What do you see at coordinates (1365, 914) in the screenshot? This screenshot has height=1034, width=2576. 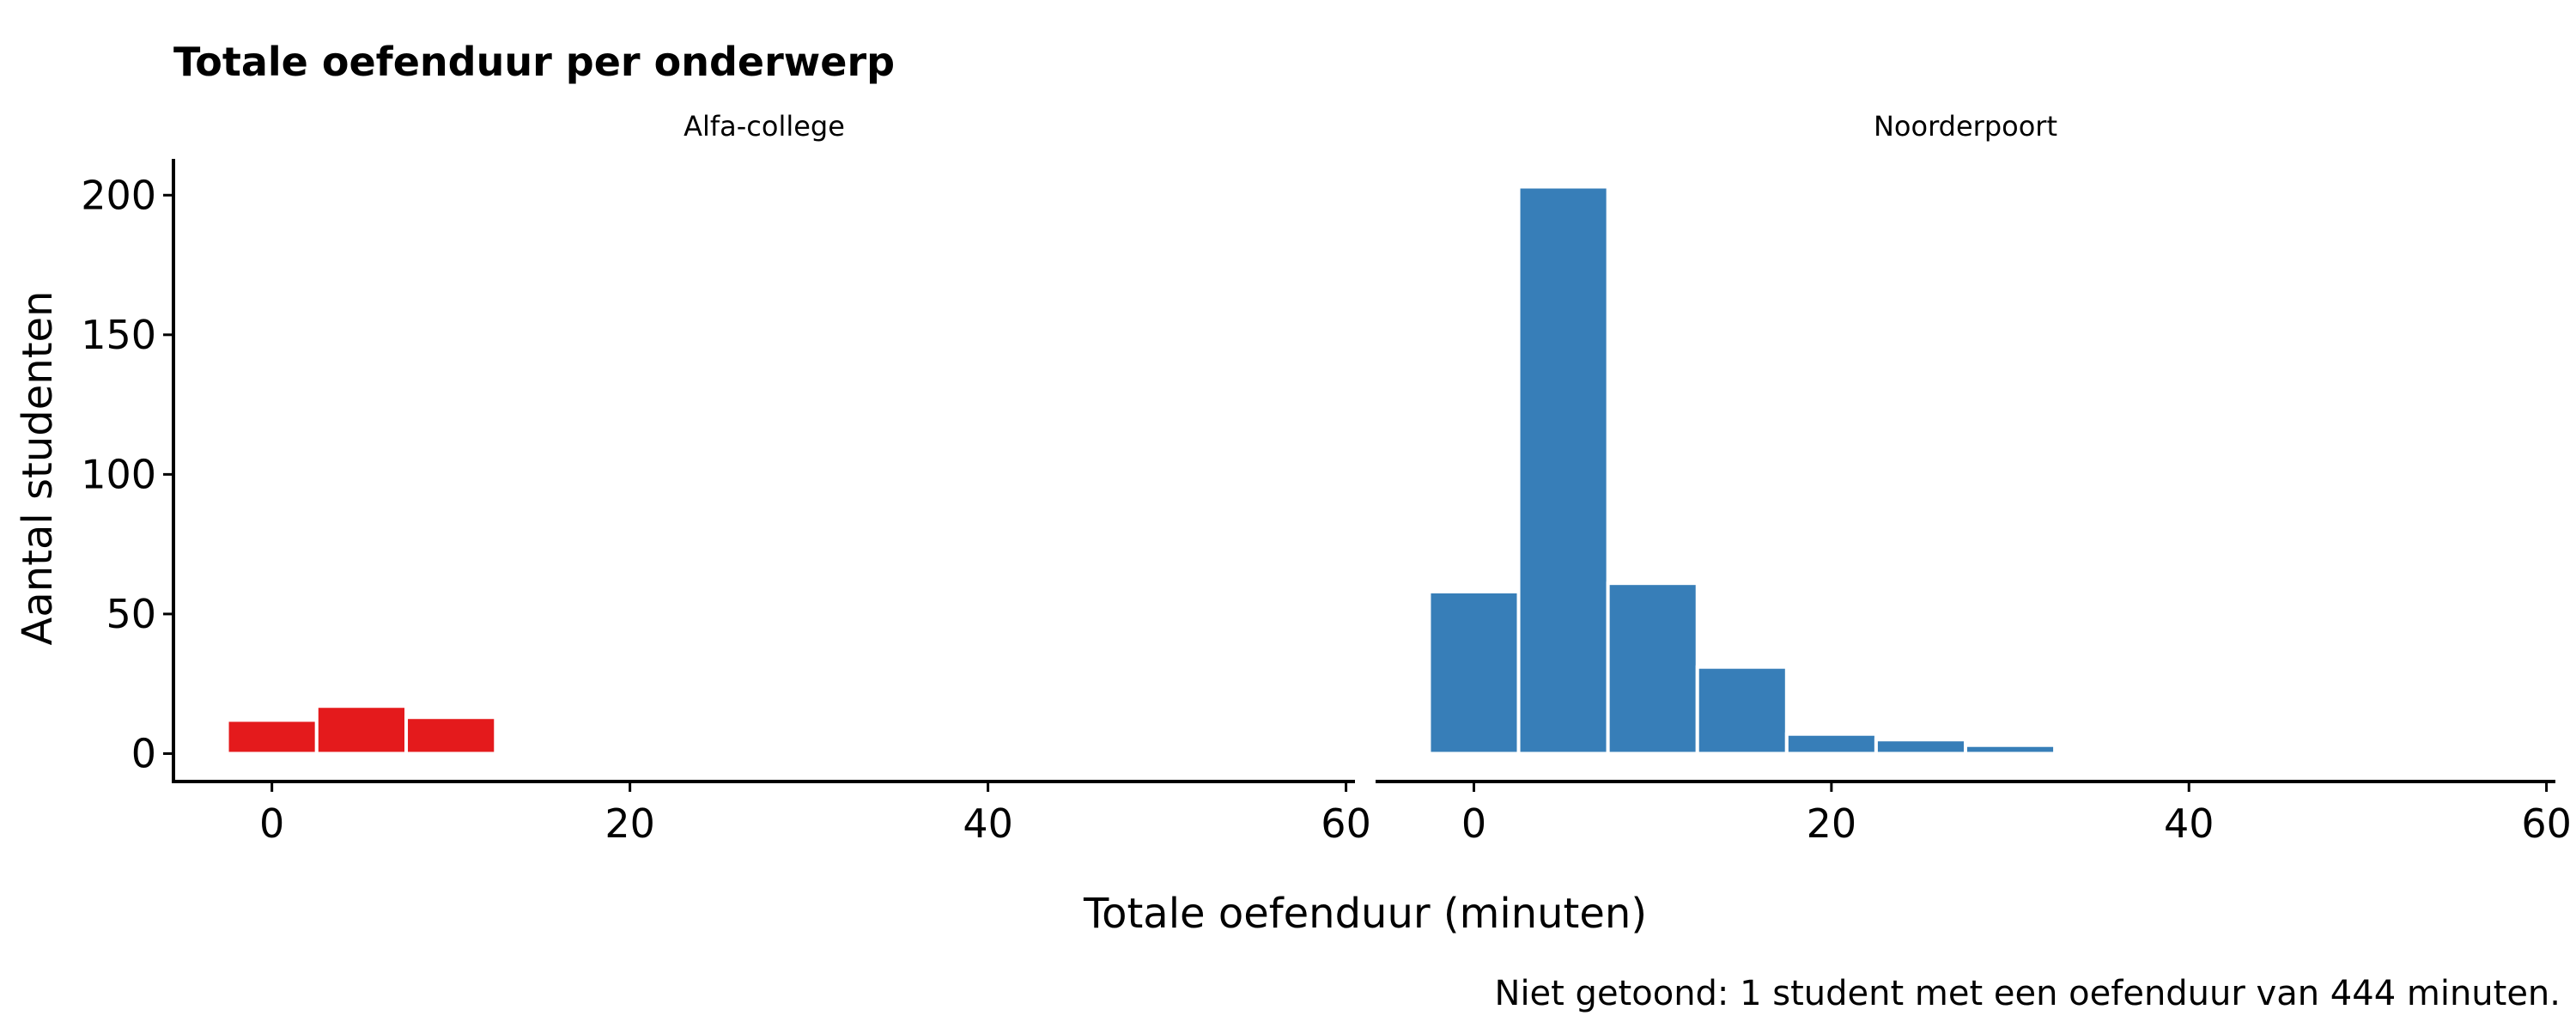 I see `x-axis-title: Totale oefenduur (minuten)` at bounding box center [1365, 914].